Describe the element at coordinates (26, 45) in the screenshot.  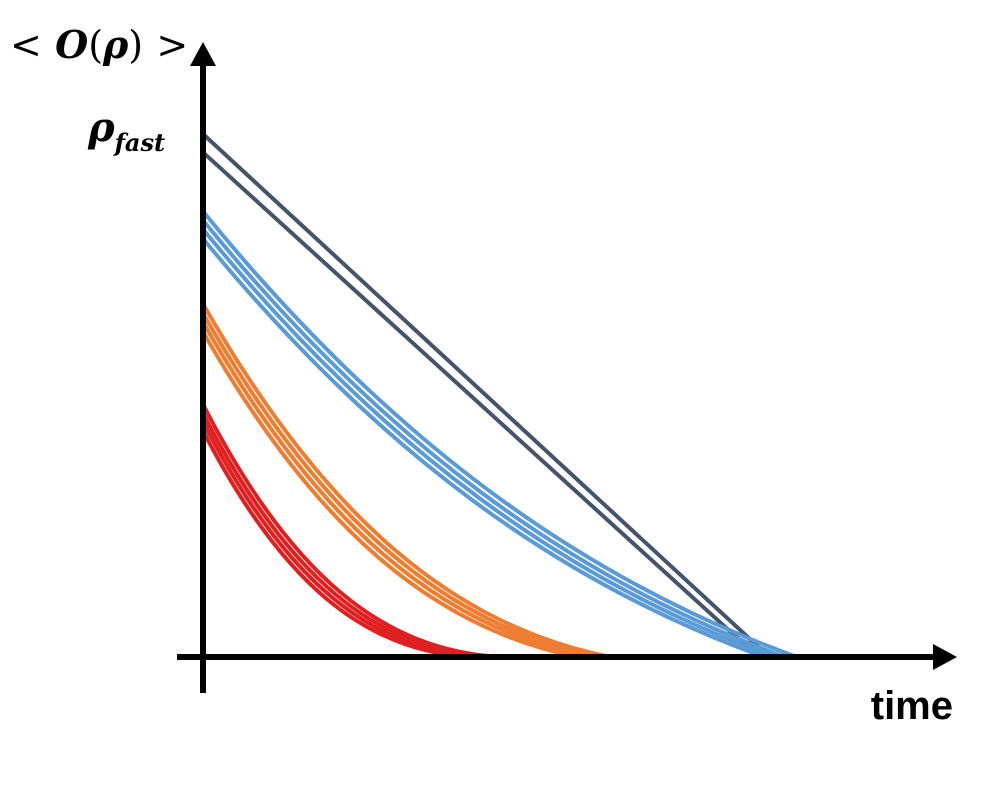
I see `y-axis-label-open-bracket: <` at that location.